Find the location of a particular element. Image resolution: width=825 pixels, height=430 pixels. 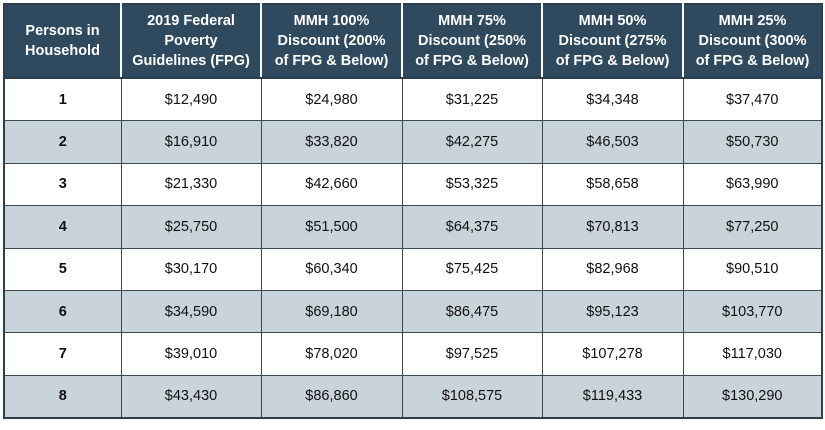

persons-cell: 5 is located at coordinates (63, 269).